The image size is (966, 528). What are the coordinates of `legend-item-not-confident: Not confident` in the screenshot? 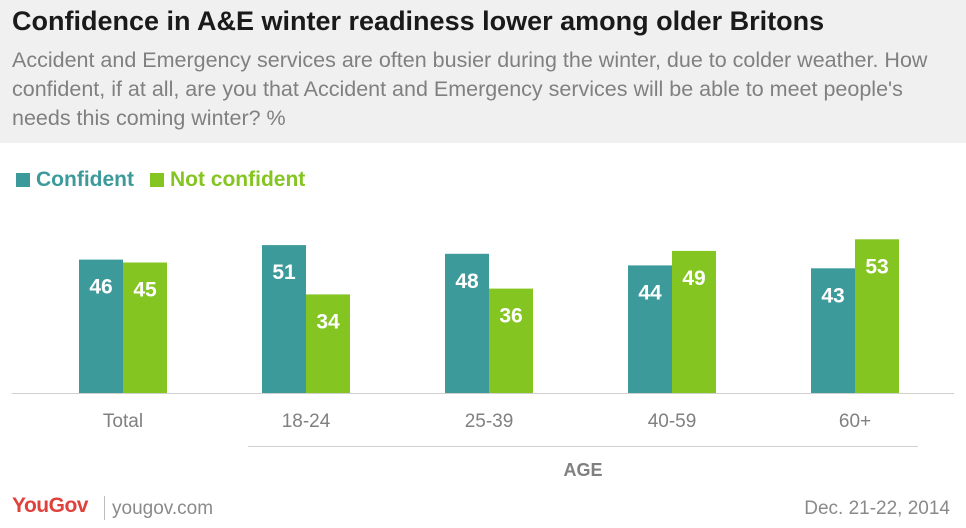 It's located at (227, 180).